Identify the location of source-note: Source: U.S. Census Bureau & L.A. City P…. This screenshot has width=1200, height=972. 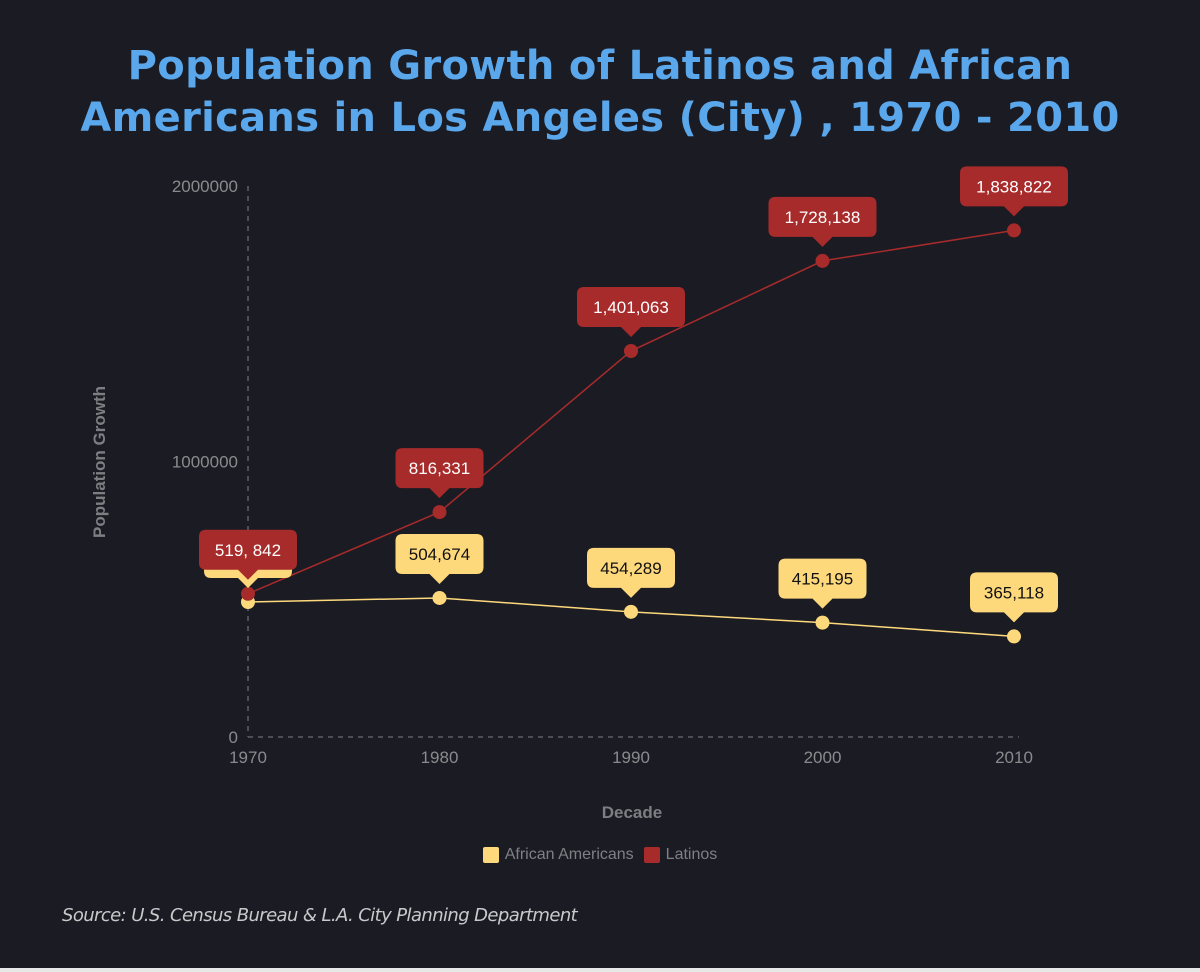
(320, 915).